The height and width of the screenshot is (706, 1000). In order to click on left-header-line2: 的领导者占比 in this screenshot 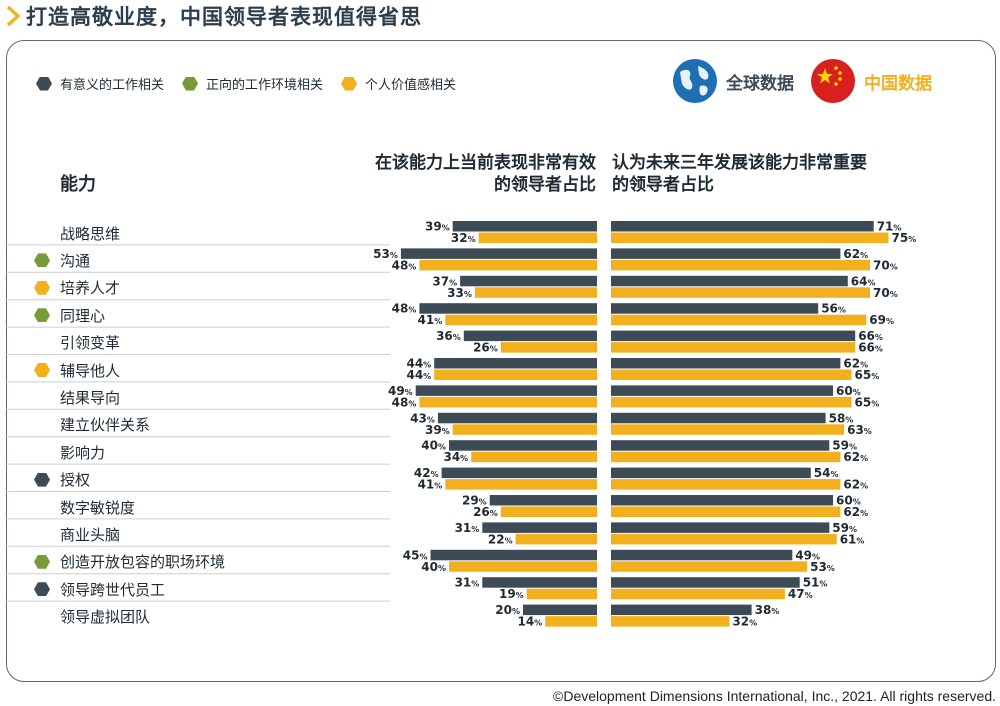, I will do `click(545, 185)`.